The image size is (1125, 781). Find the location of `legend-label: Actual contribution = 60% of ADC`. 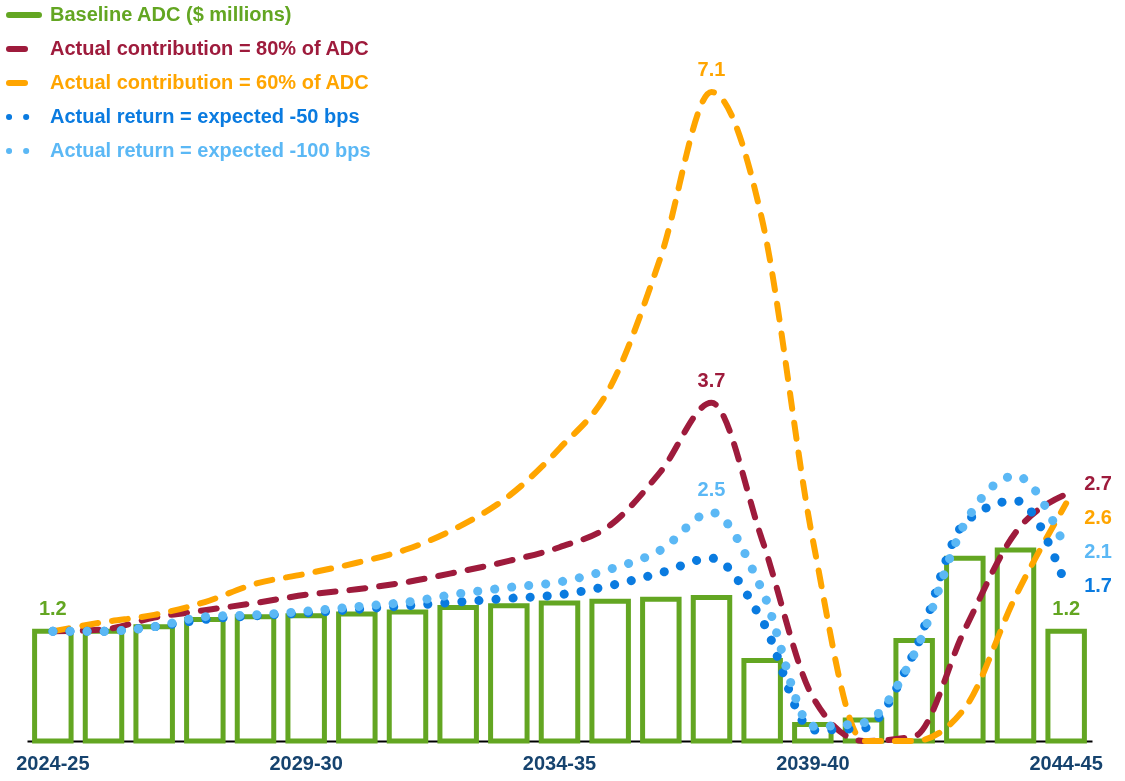

legend-label: Actual contribution = 60% of ADC is located at coordinates (209, 82).